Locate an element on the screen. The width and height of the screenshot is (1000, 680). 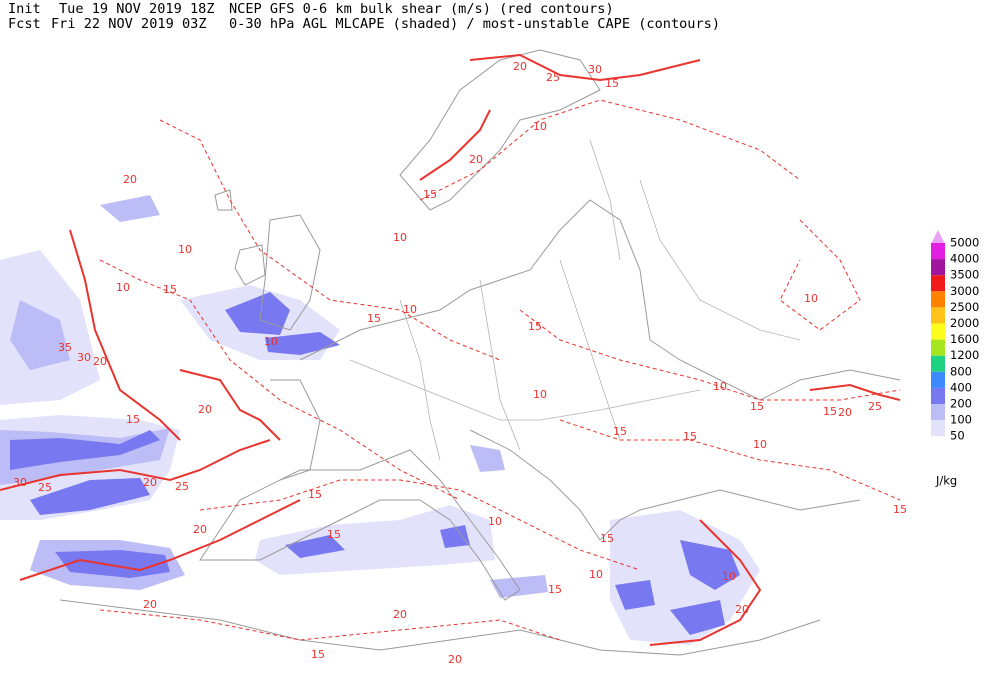
legend-label: 5000 is located at coordinates (964, 243).